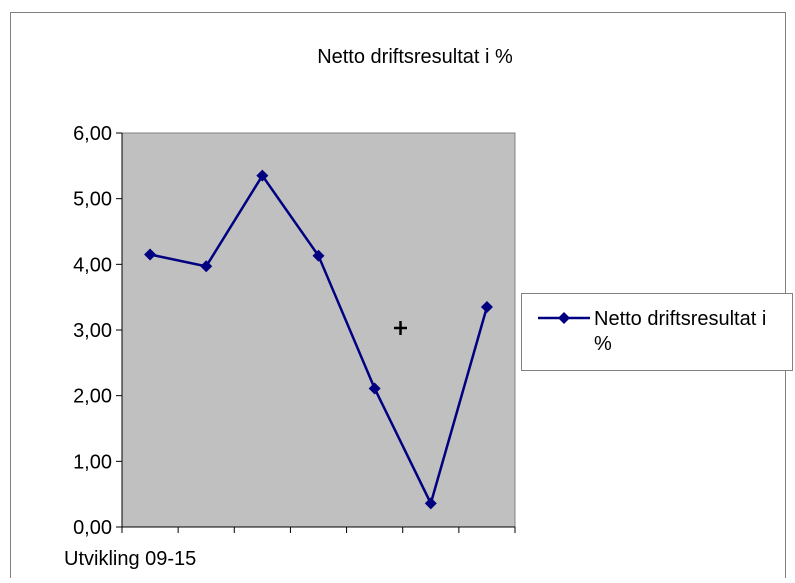 The height and width of the screenshot is (583, 795). Describe the element at coordinates (130, 559) in the screenshot. I see `x-axis-label: Utvikling 09-15` at that location.